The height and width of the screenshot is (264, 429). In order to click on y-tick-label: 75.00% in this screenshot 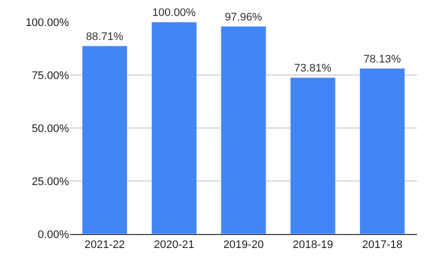, I will do `click(51, 76)`.